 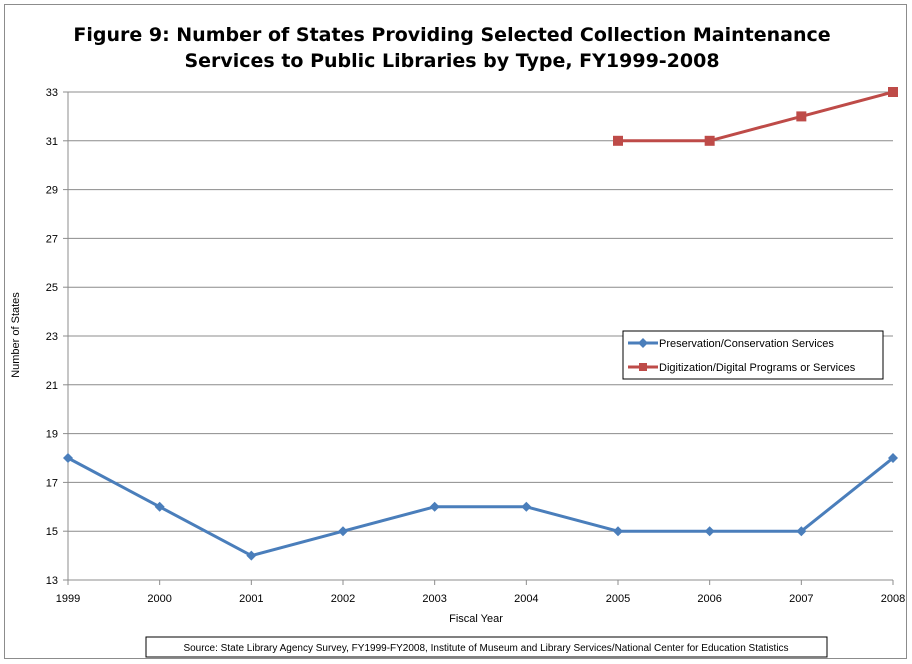 I want to click on x-tick-label: 2004, so click(x=526, y=599).